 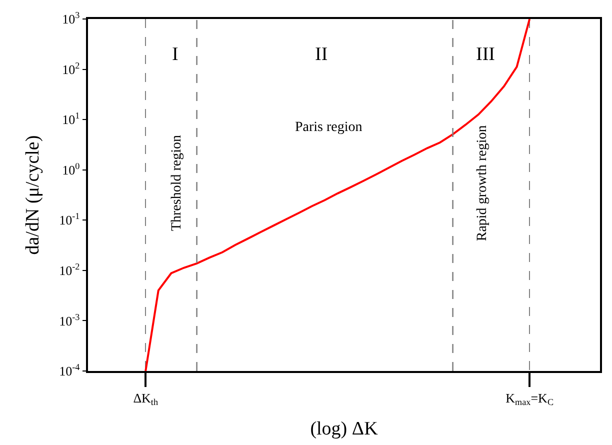 I want to click on annotation: Threshold region, so click(x=177, y=183).